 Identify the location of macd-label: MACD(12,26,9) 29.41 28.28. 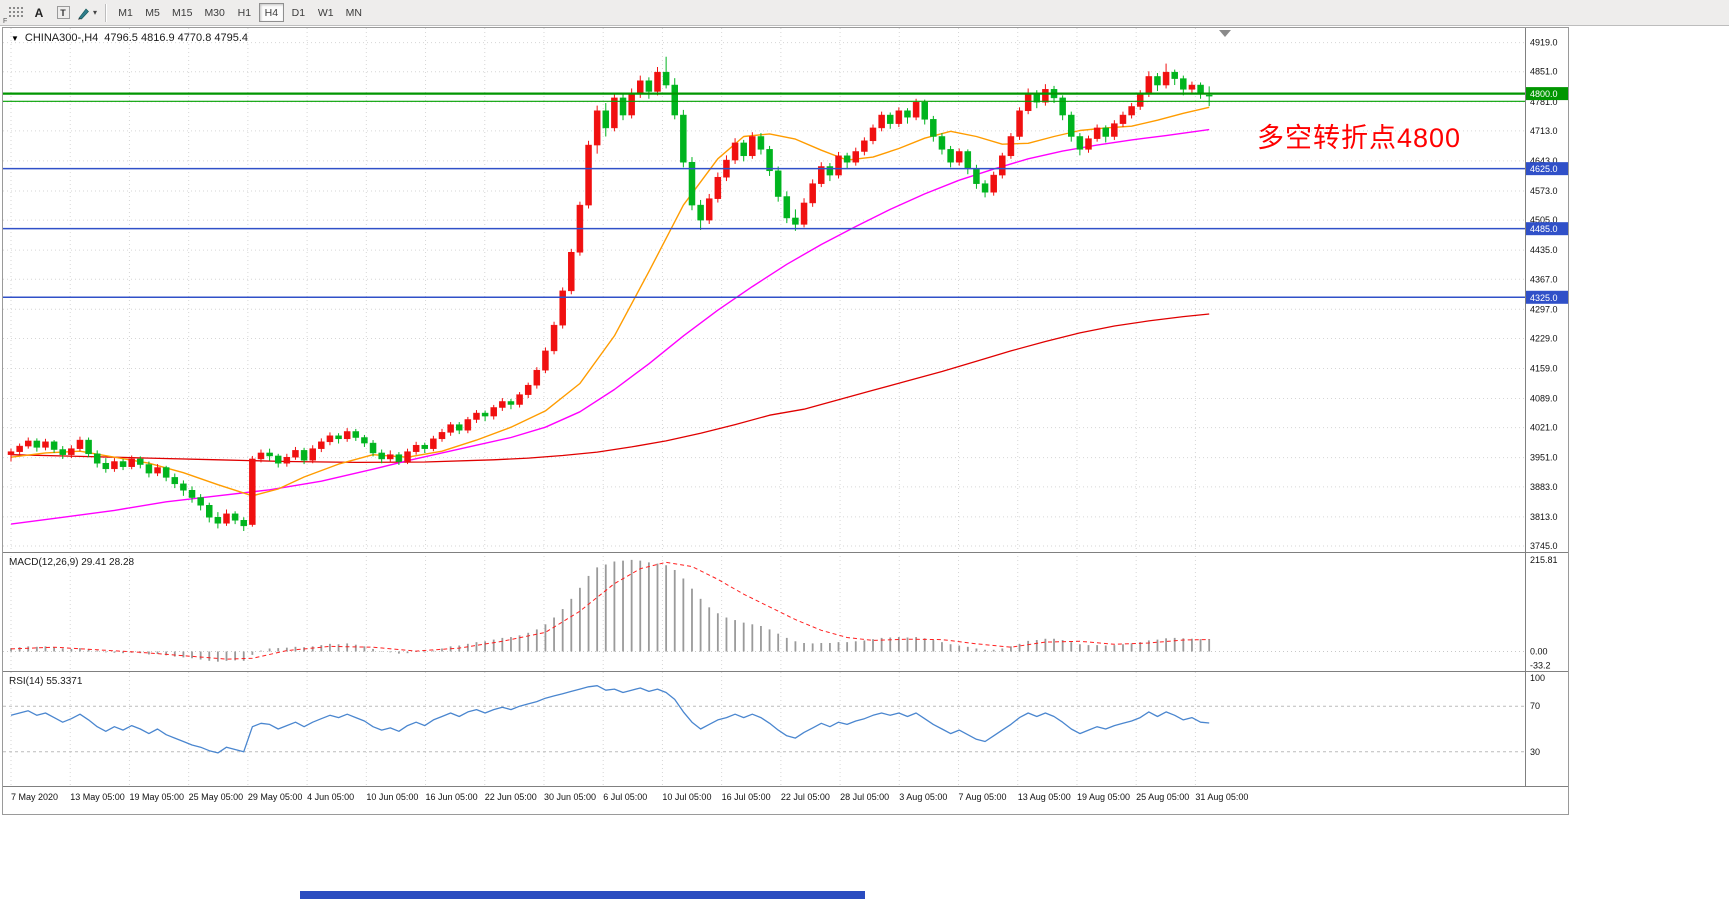
(72, 562).